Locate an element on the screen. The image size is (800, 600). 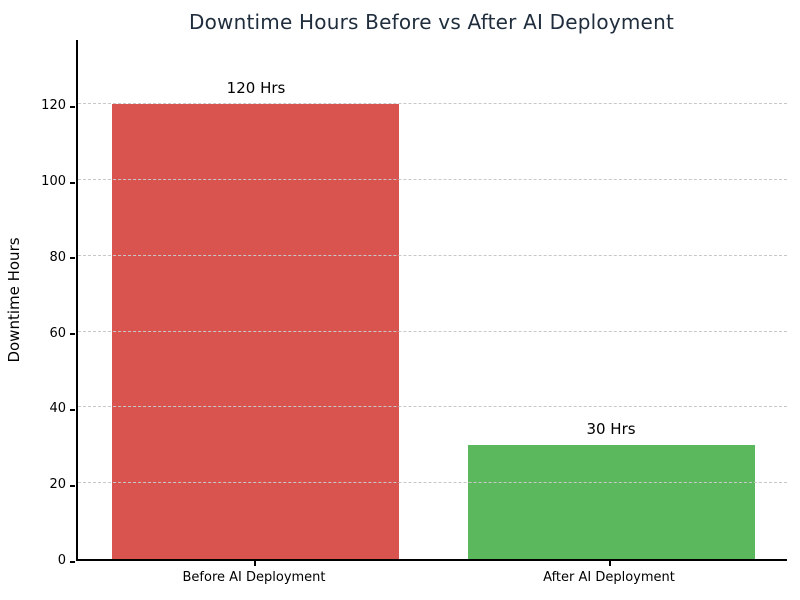
bar-value-label-0: 120 Hrs is located at coordinates (256, 88).